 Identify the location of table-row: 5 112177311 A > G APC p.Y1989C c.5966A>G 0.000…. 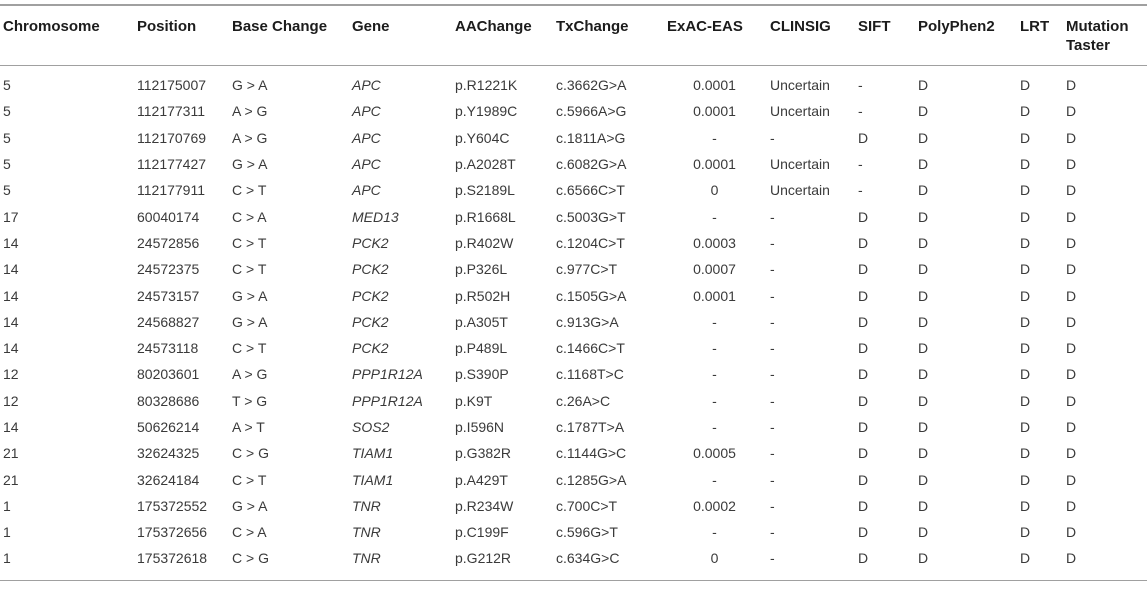
(573, 111).